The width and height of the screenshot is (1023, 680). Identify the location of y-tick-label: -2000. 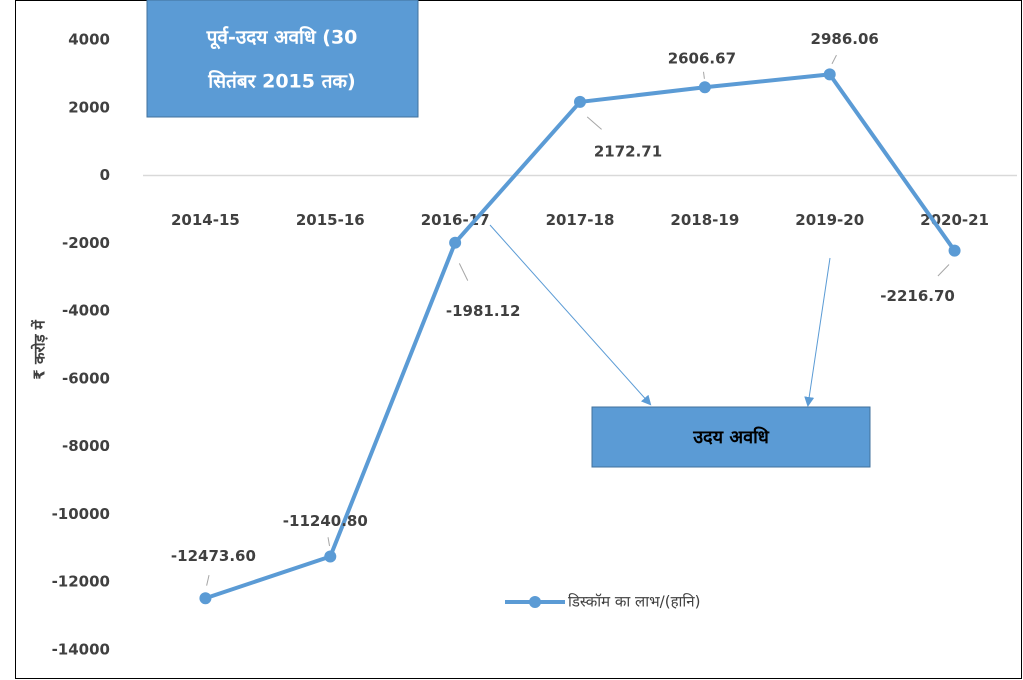
(86, 243).